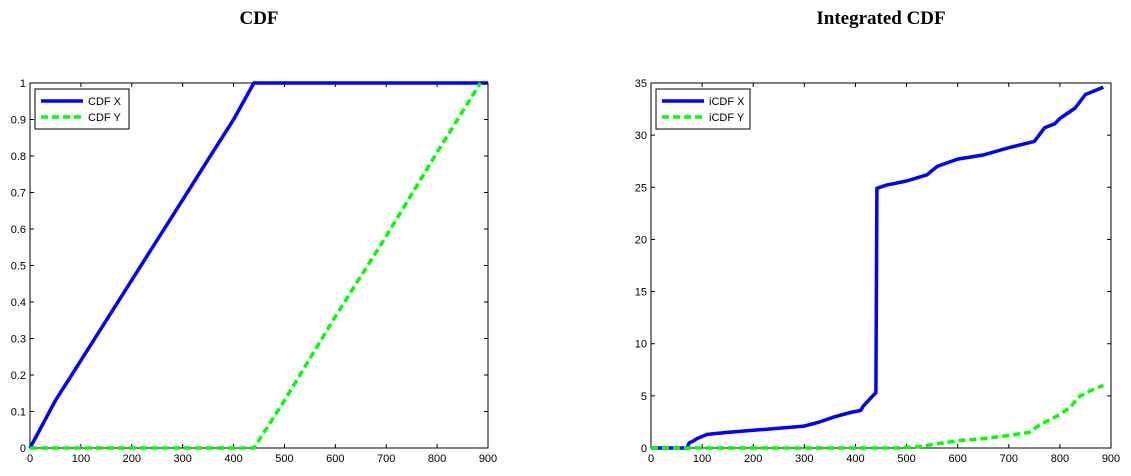  I want to click on legend-label: iCDF Y, so click(727, 118).